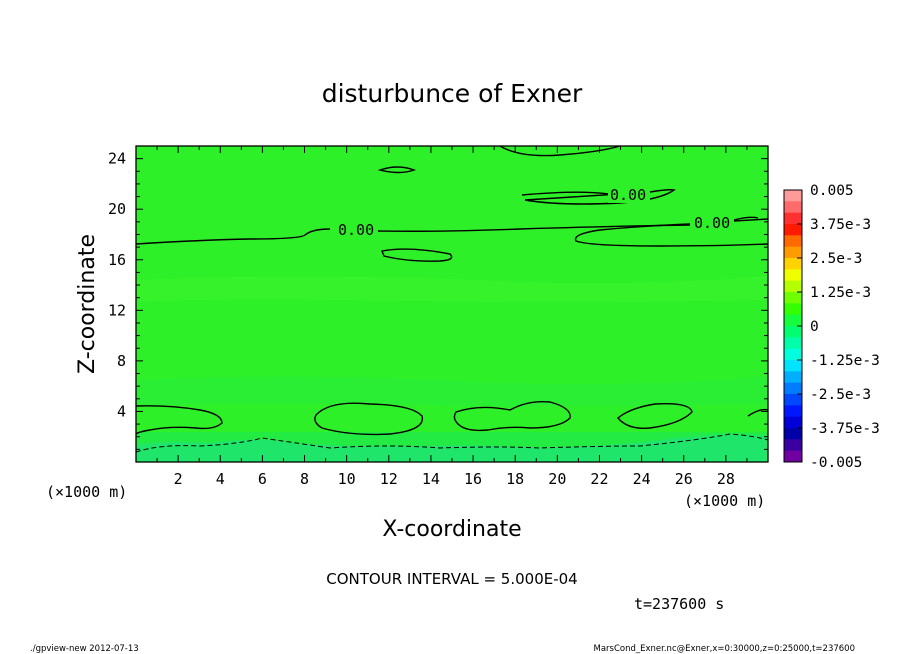 This screenshot has width=904, height=654. What do you see at coordinates (473, 479) in the screenshot?
I see `x-tick-label: 16` at bounding box center [473, 479].